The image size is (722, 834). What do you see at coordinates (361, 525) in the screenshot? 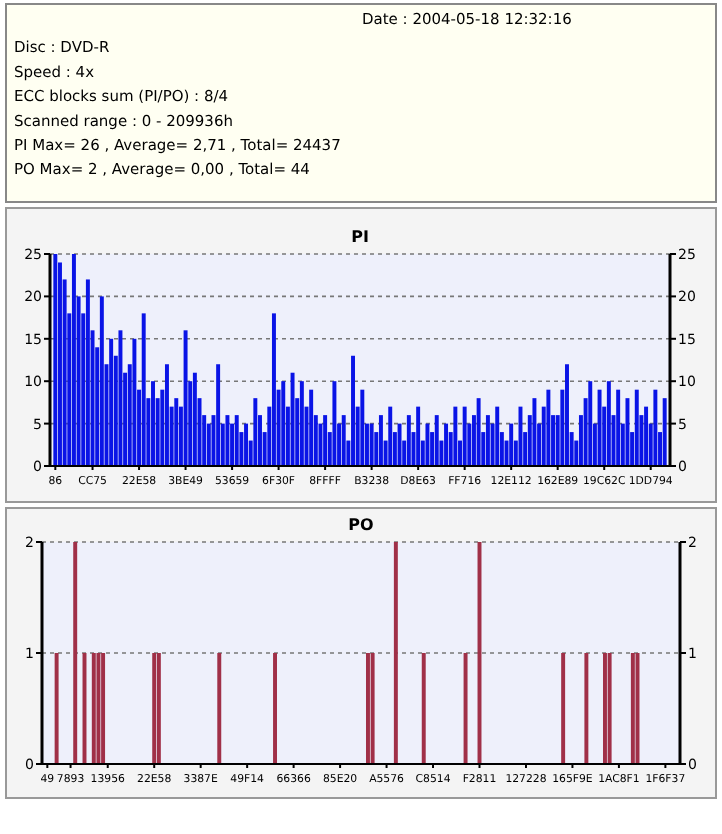
I see `chart-title: PO` at bounding box center [361, 525].